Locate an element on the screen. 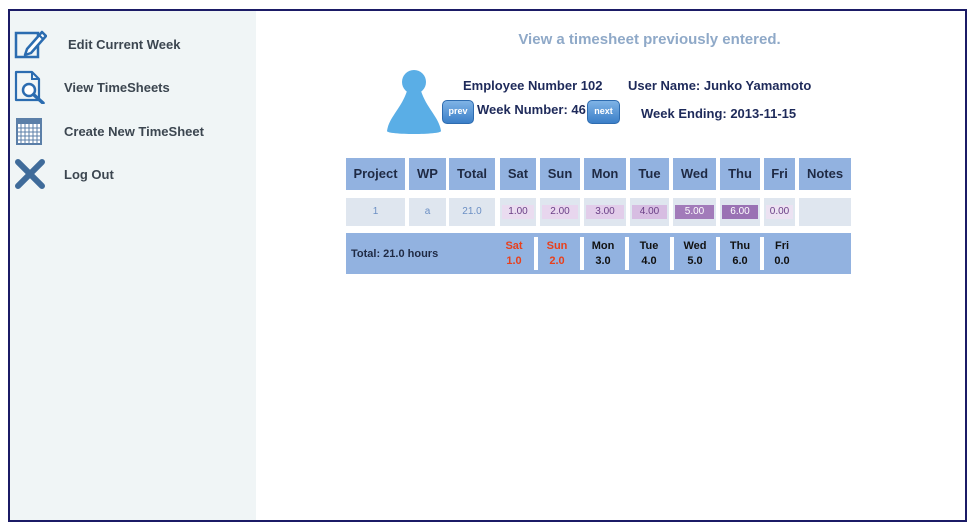 Image resolution: width=975 pixels, height=527 pixels. total-fri: Fri 0.0 is located at coordinates (782, 254).